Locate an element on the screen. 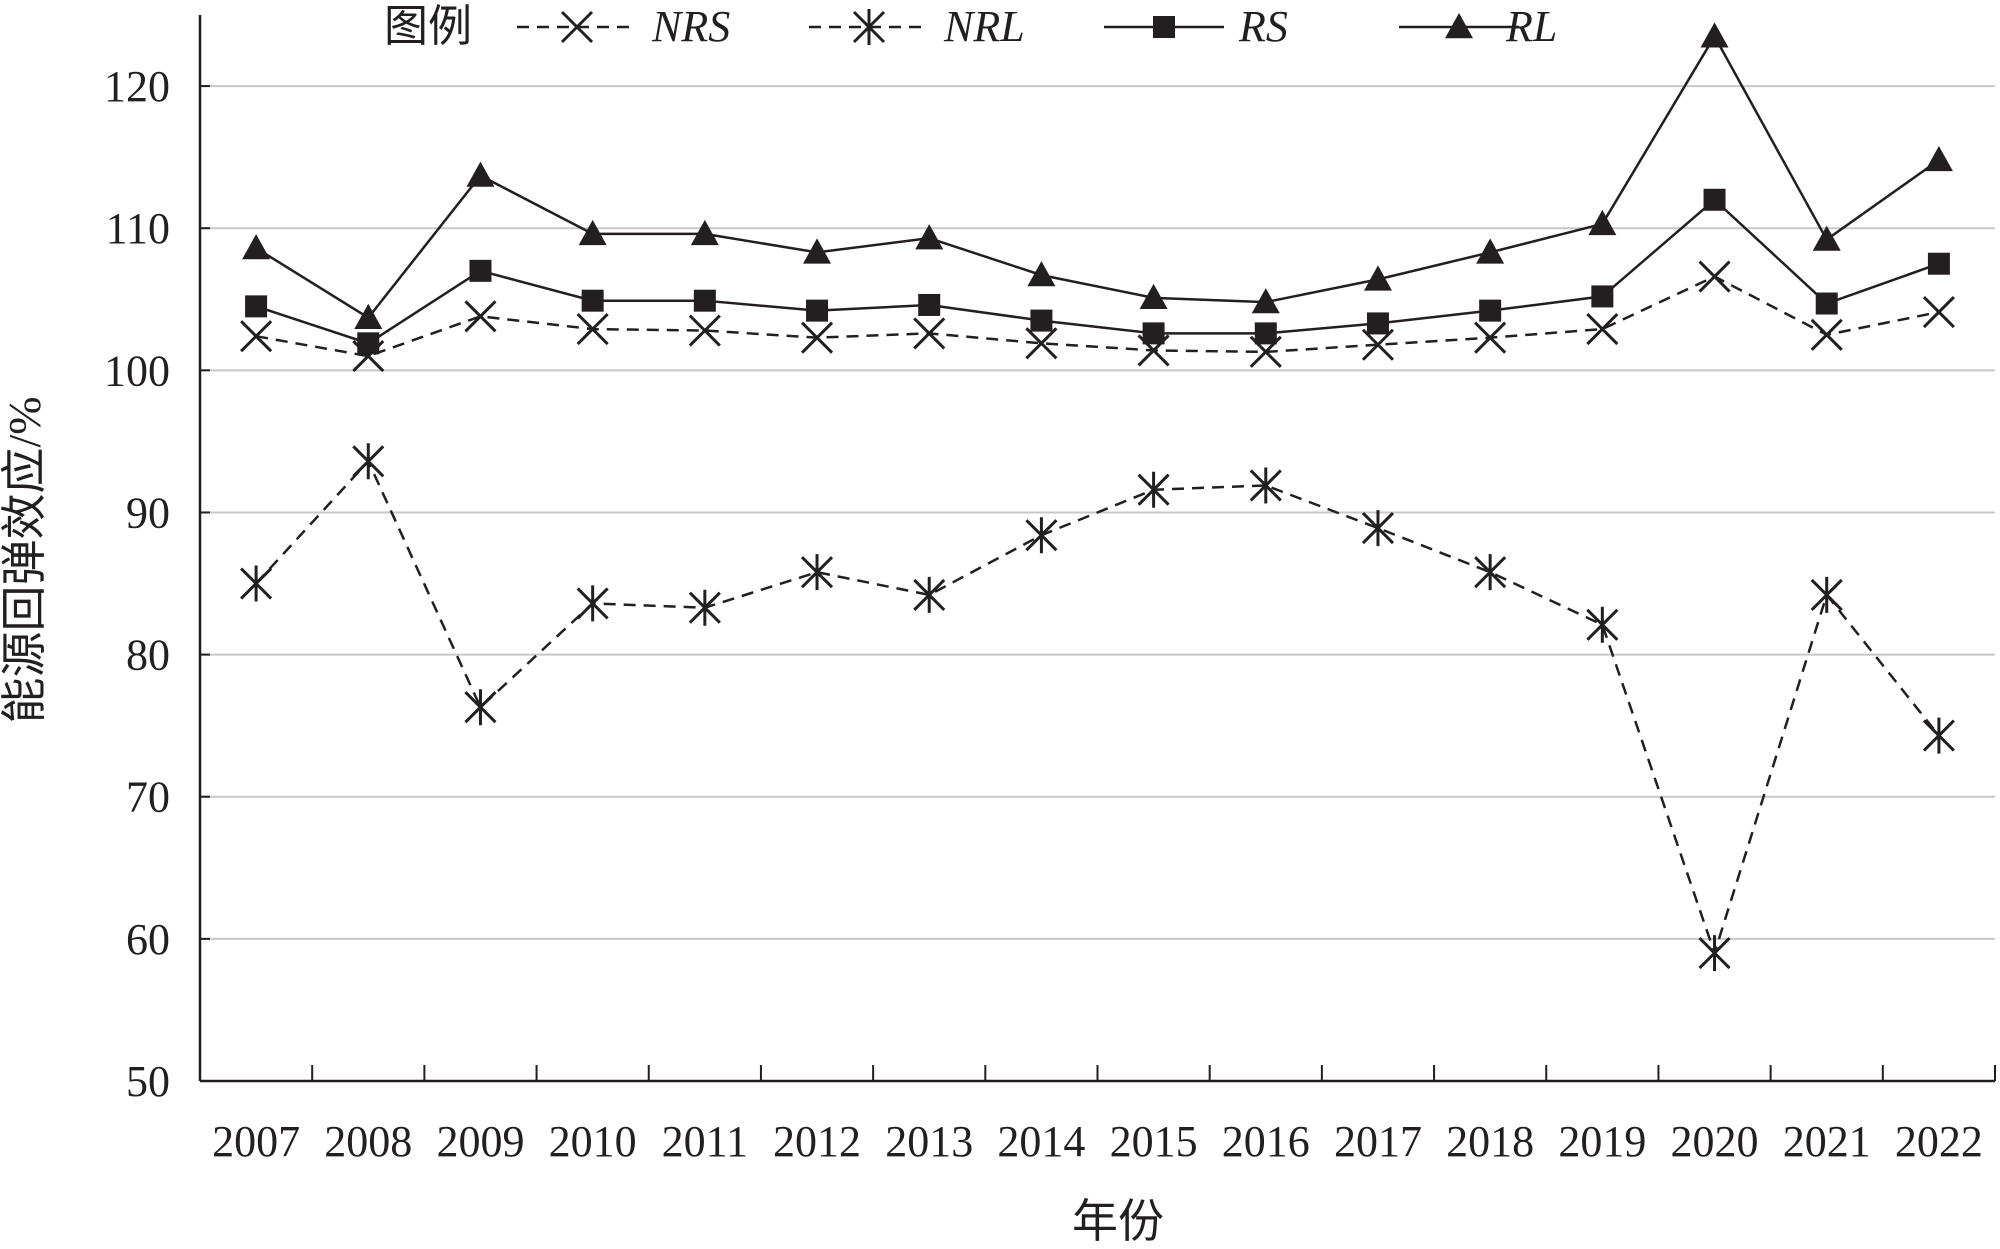 Image resolution: width=2000 pixels, height=1249 pixels. point-rs-2011 is located at coordinates (704, 300).